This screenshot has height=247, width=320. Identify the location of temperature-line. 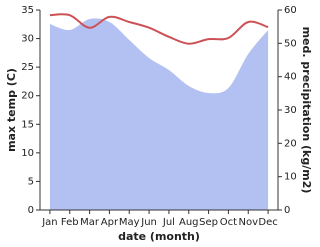
(159, 29).